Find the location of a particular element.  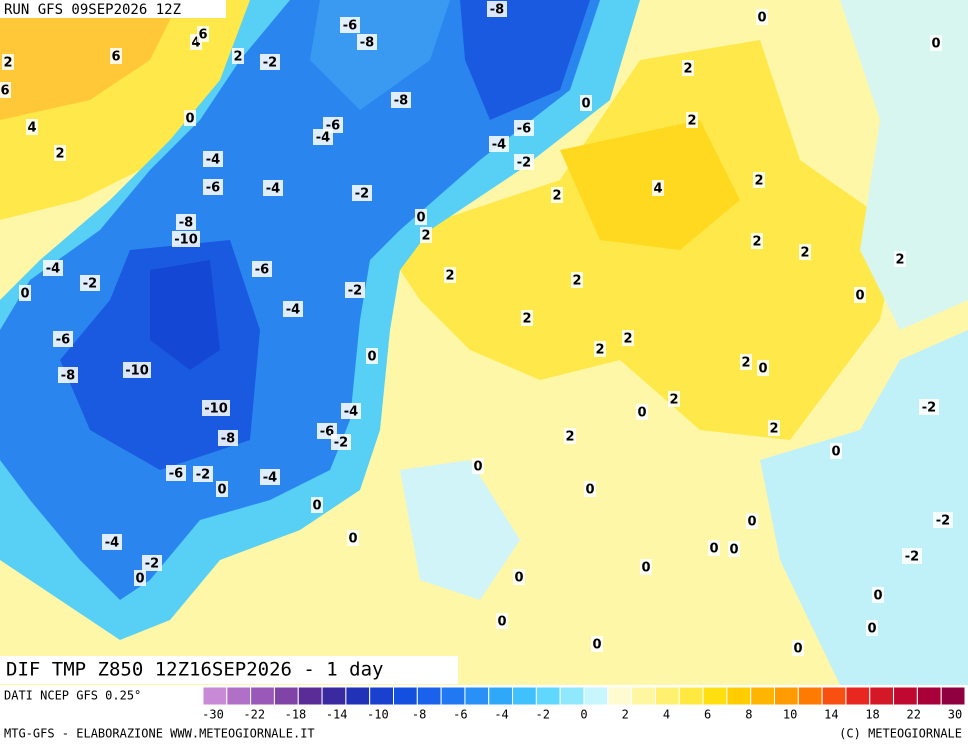

scale-tick-label: -18 is located at coordinates (296, 715).